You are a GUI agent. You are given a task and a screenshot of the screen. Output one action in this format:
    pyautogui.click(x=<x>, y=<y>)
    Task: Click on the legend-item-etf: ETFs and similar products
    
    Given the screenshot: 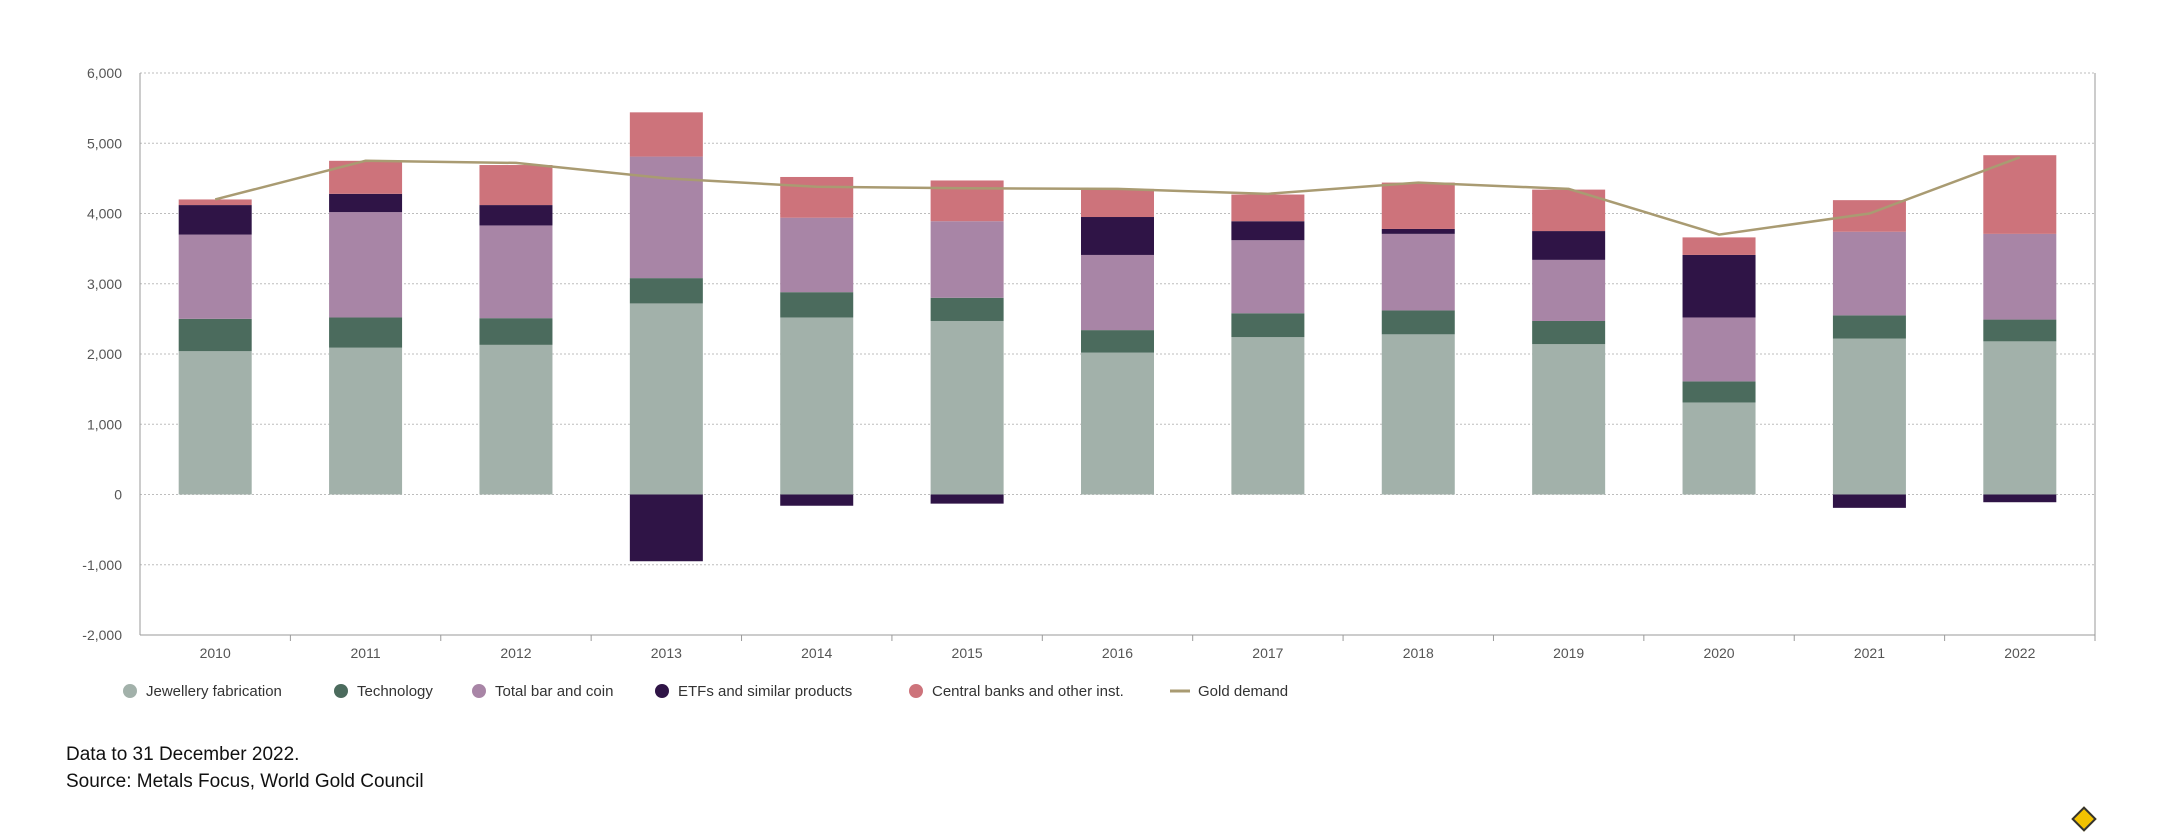 What is the action you would take?
    pyautogui.click(x=753, y=691)
    